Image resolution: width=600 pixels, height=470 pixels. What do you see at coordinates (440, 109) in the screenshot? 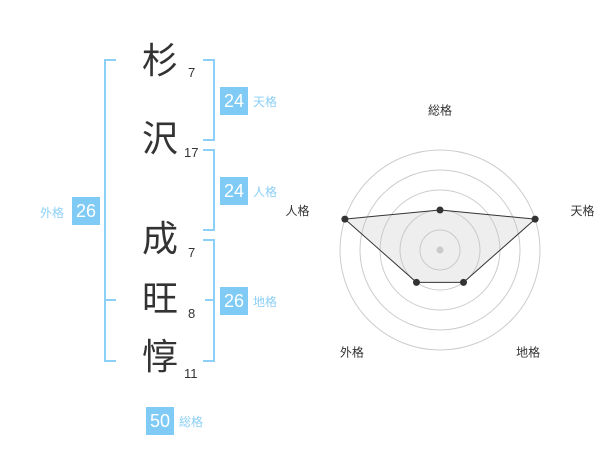
I see `radar-axis-label: 総格` at bounding box center [440, 109].